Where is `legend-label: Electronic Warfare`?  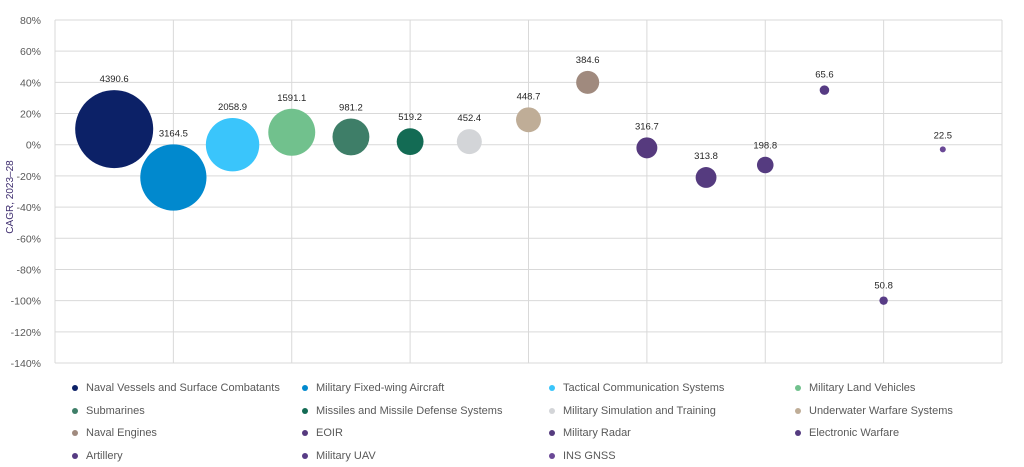
legend-label: Electronic Warfare is located at coordinates (854, 433).